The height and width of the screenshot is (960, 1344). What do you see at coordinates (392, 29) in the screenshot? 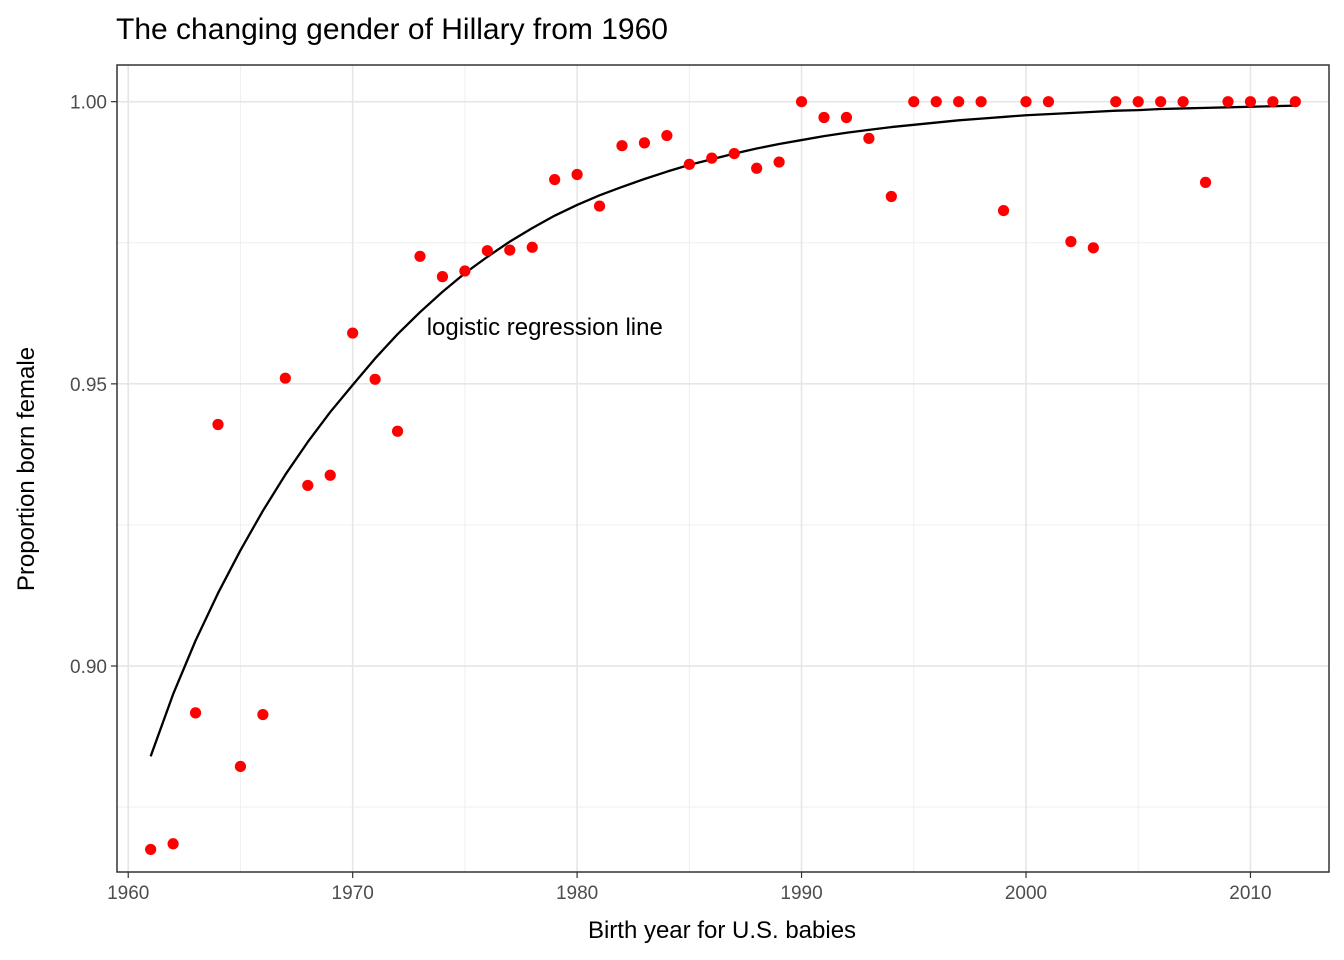
I see `chart-title: The changing gender of Hillary from 1960` at bounding box center [392, 29].